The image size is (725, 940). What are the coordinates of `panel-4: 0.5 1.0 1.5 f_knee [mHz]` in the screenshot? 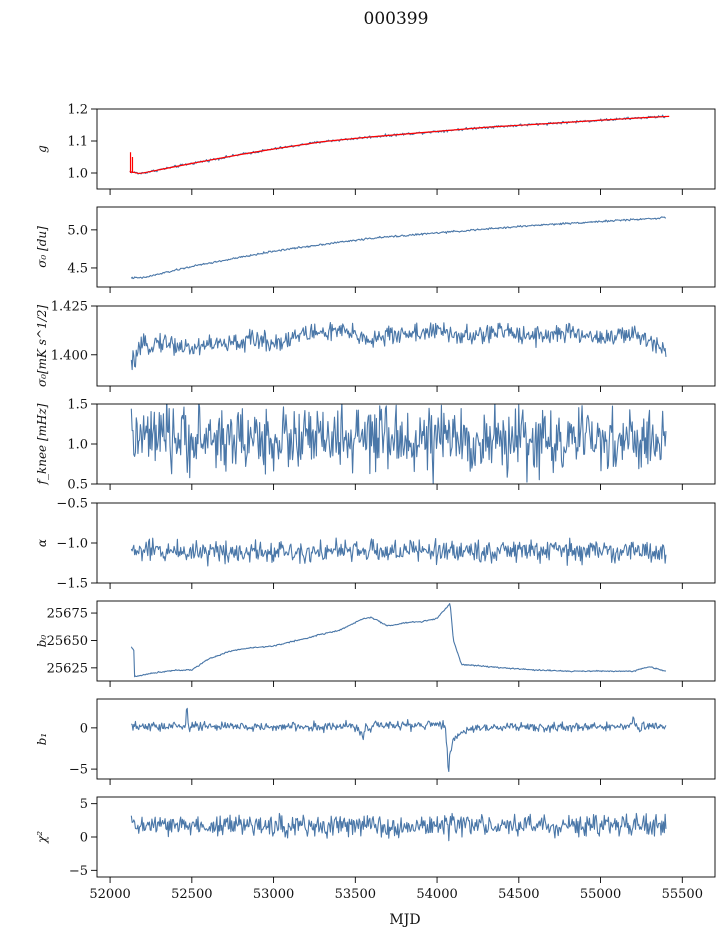 It's located at (375, 445).